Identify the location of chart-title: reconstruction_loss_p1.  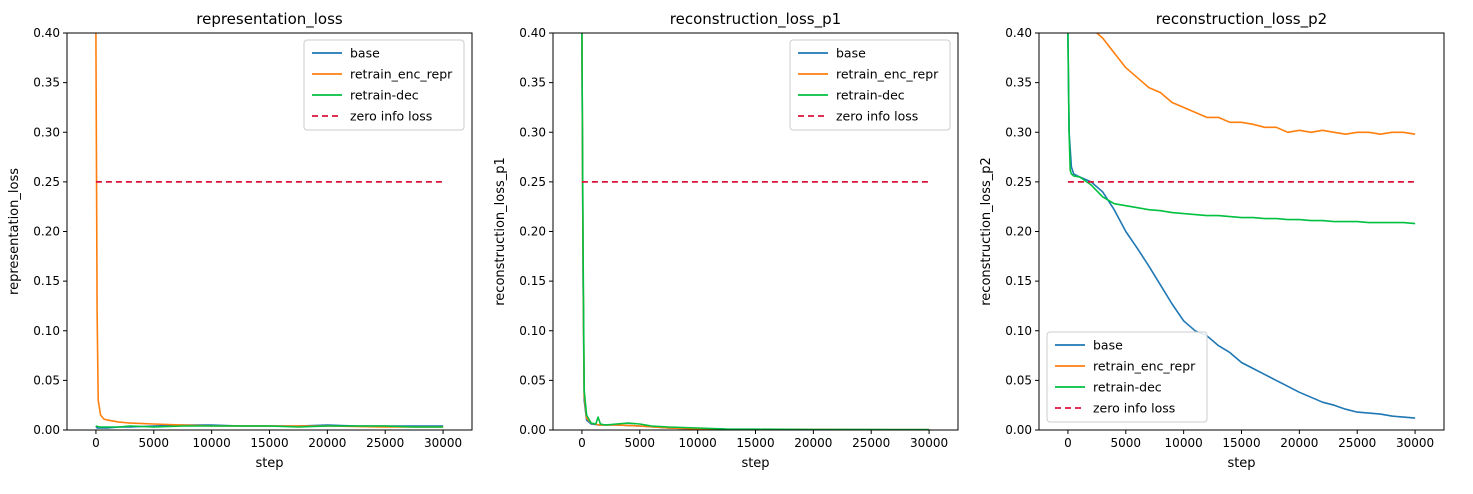
(755, 19).